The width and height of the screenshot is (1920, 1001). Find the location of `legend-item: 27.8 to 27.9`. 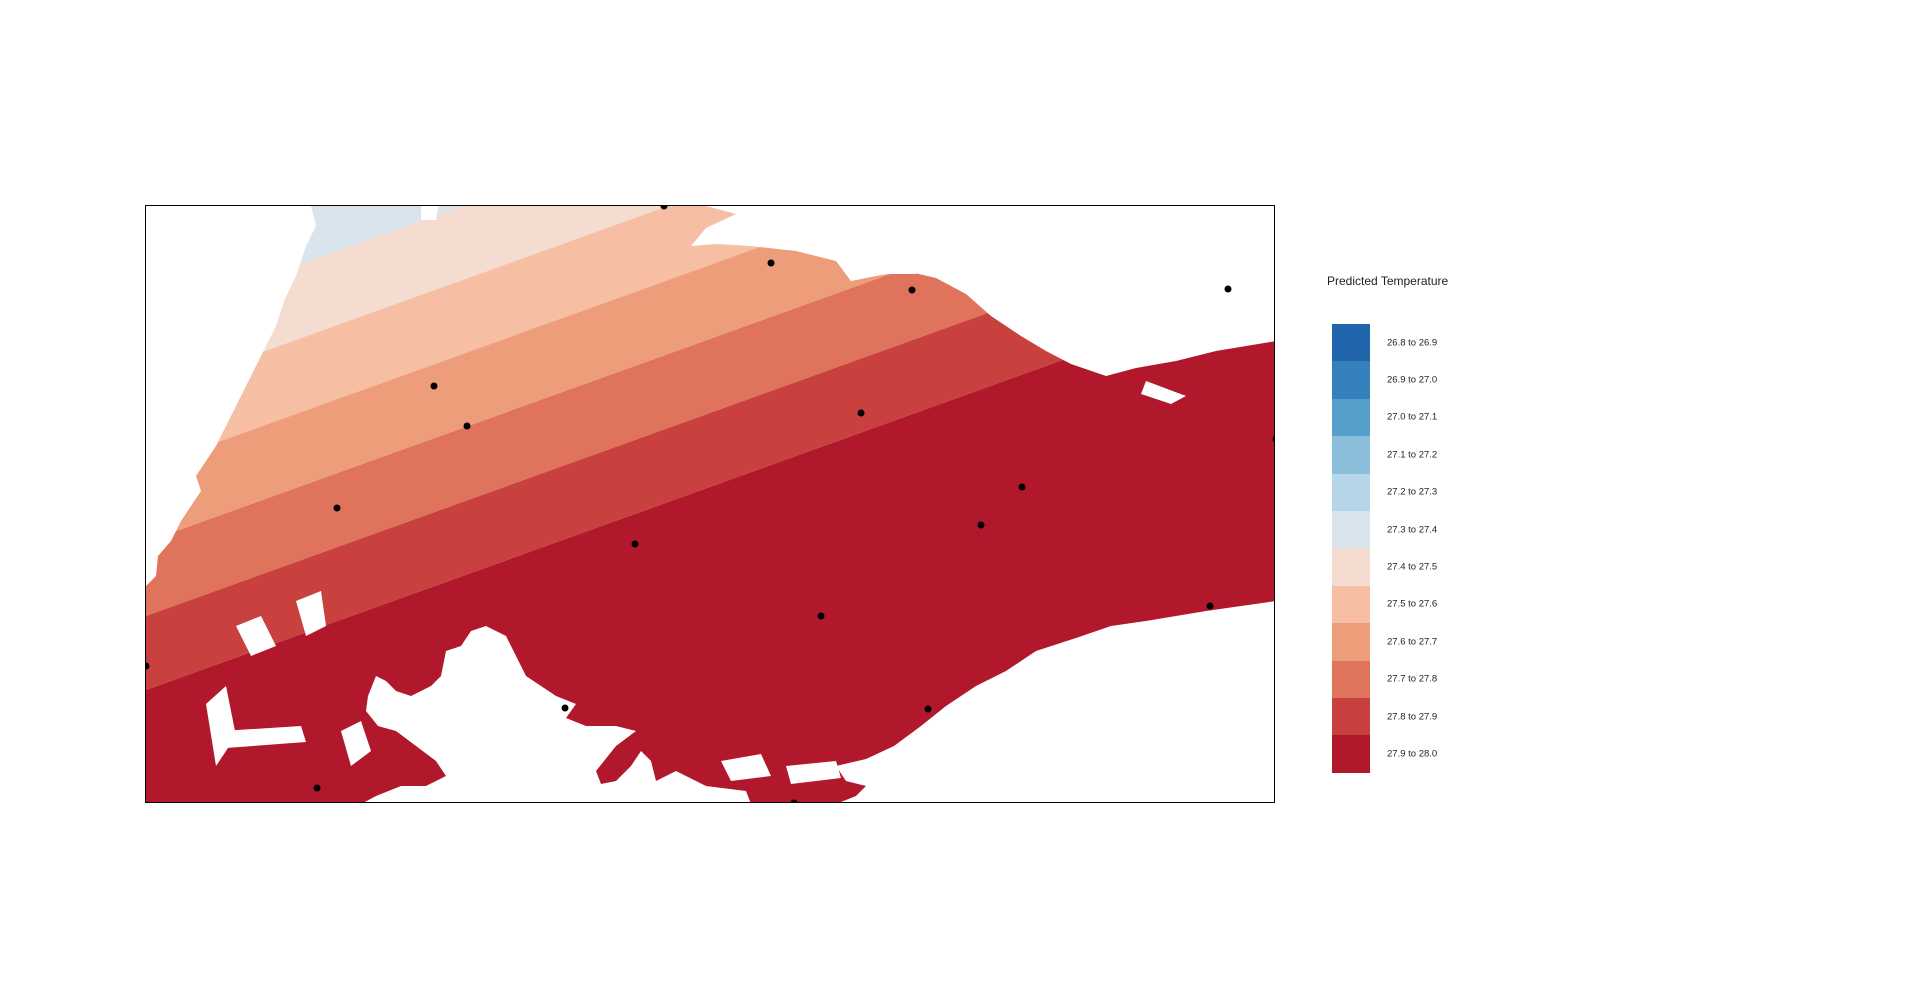

legend-item: 27.8 to 27.9 is located at coordinates (1452, 717).